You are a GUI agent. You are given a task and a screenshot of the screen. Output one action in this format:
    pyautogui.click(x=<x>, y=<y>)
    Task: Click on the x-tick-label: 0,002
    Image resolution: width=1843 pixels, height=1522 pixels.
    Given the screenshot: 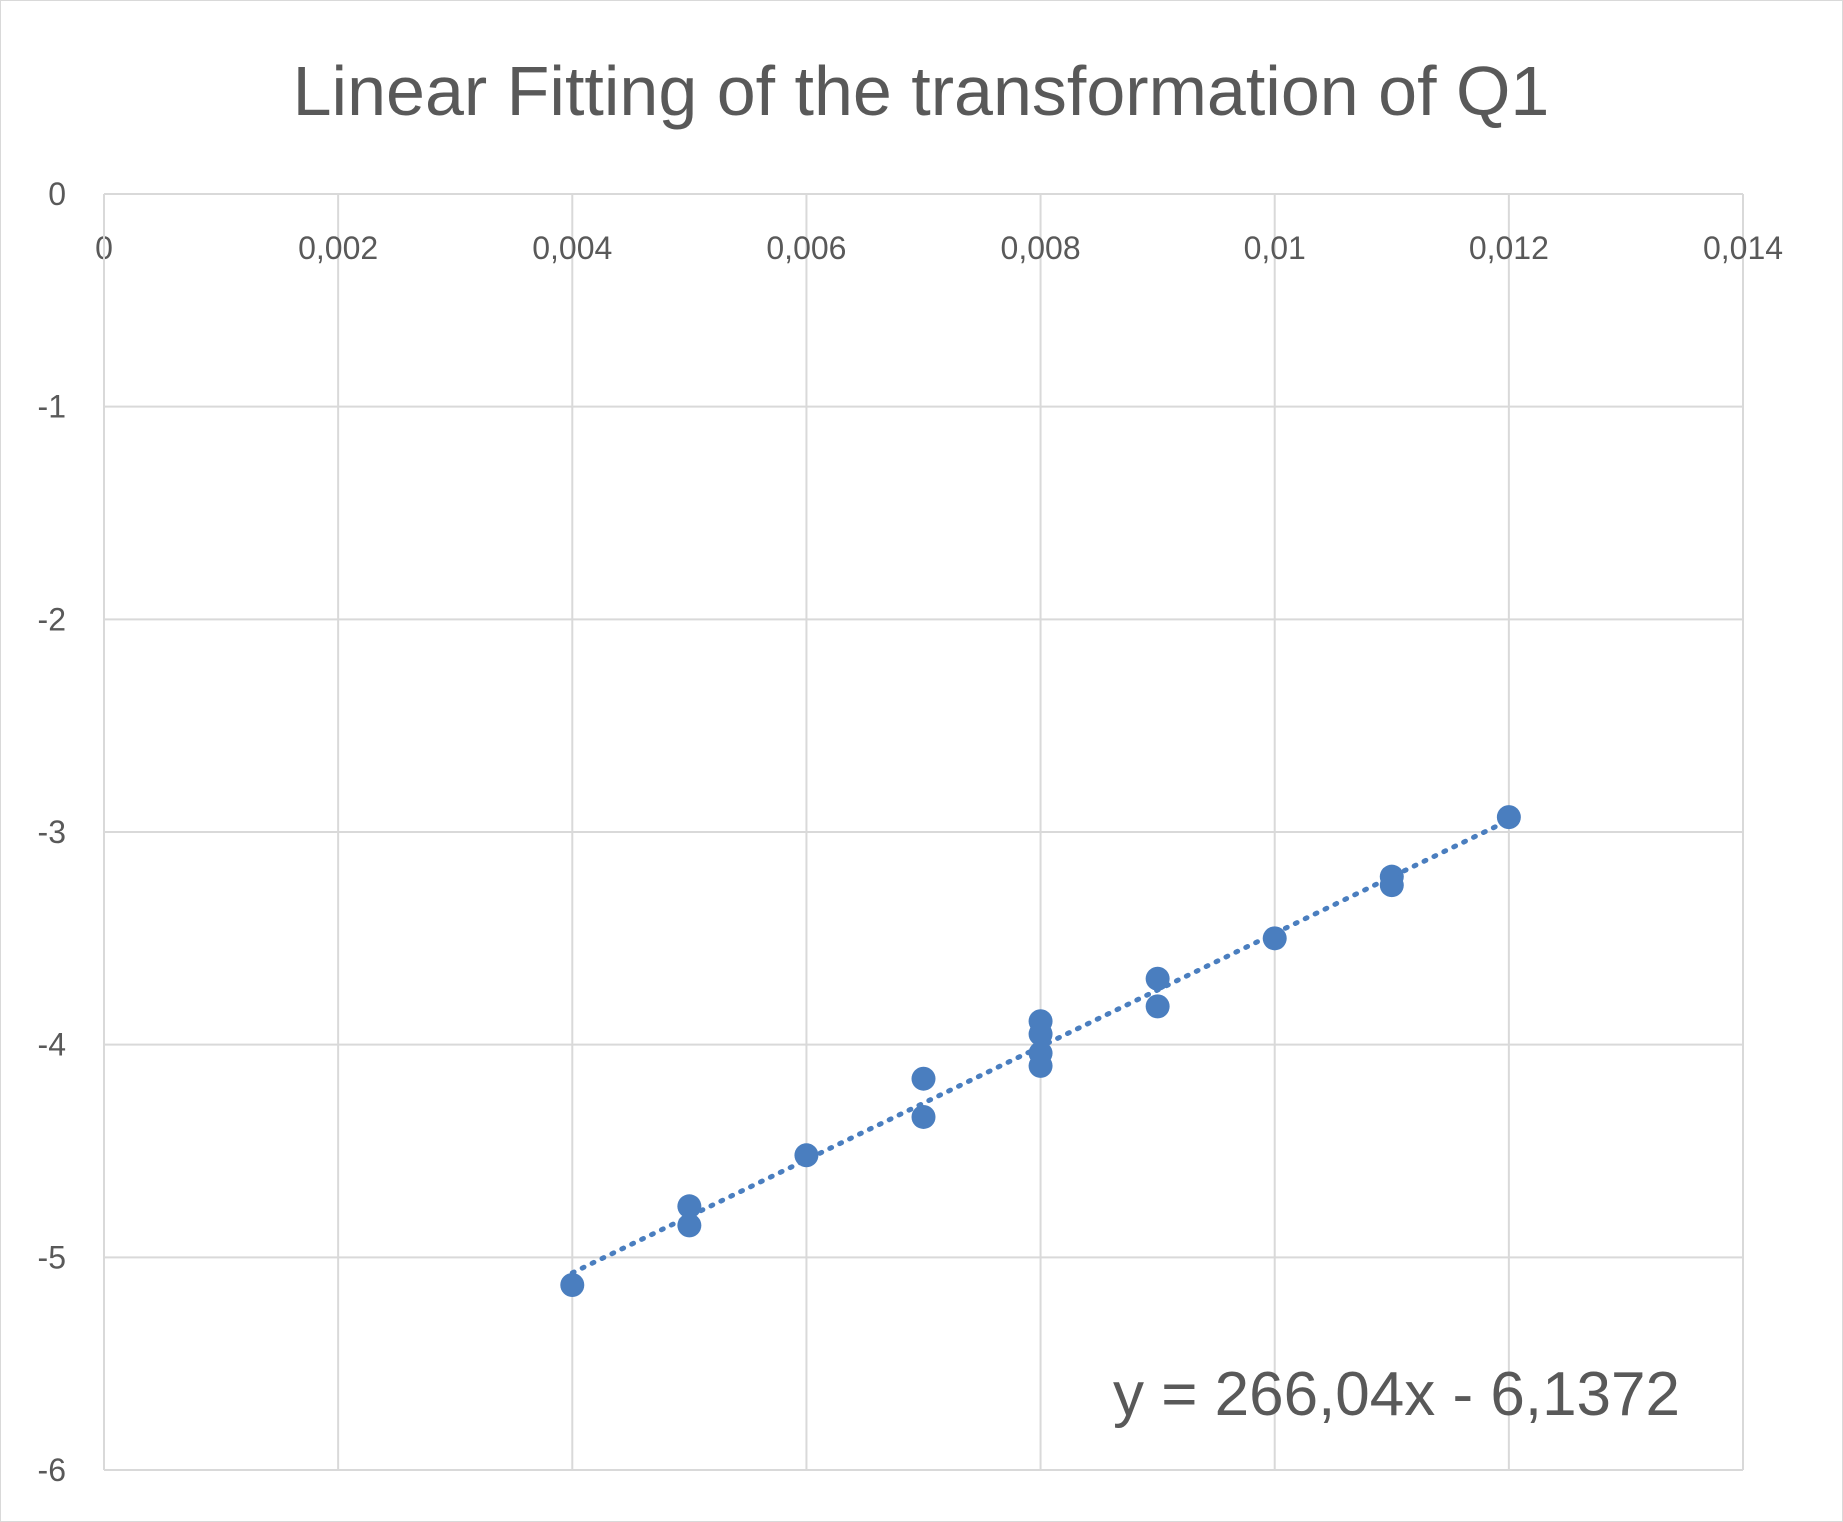 What is the action you would take?
    pyautogui.click(x=338, y=248)
    